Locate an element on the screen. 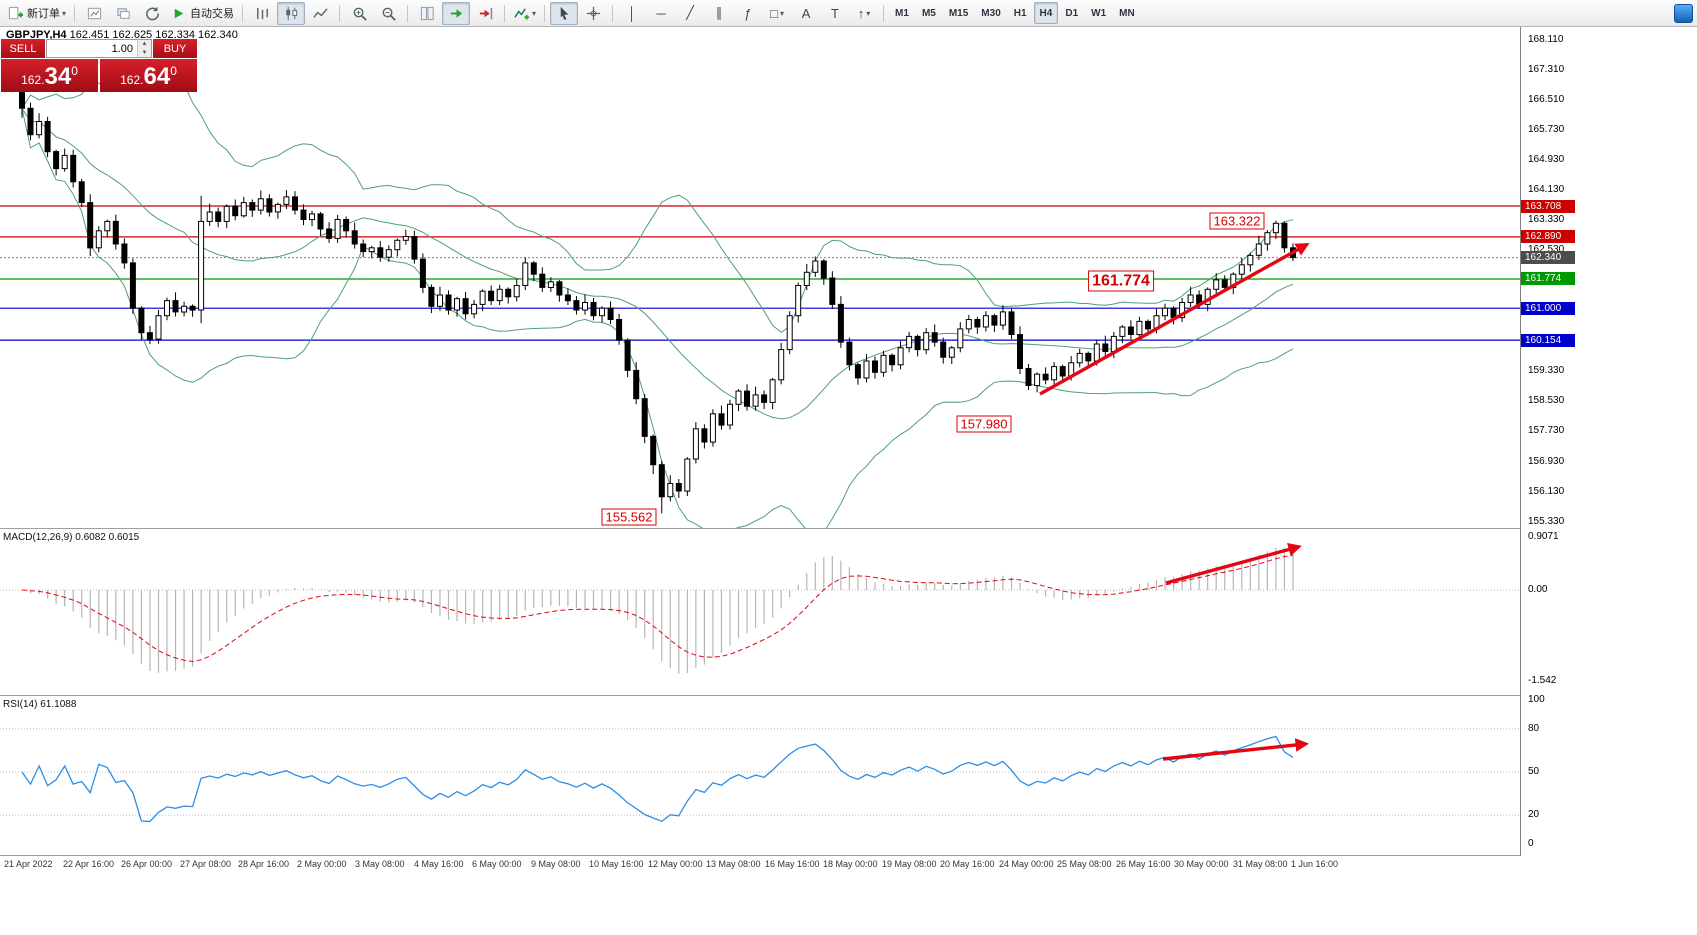 Image resolution: width=1697 pixels, height=935 pixels. cursor-button is located at coordinates (564, 13).